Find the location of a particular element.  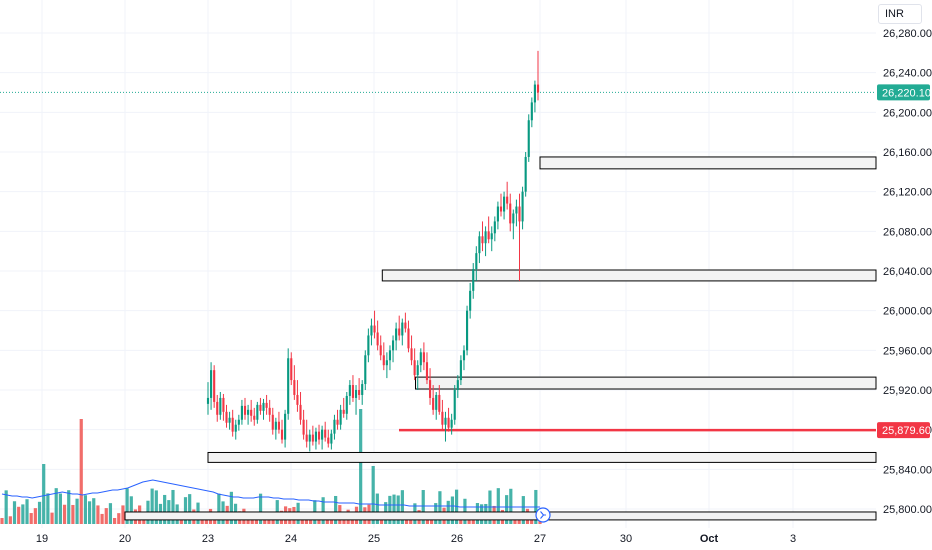

x-tick-label: 23 is located at coordinates (208, 539).